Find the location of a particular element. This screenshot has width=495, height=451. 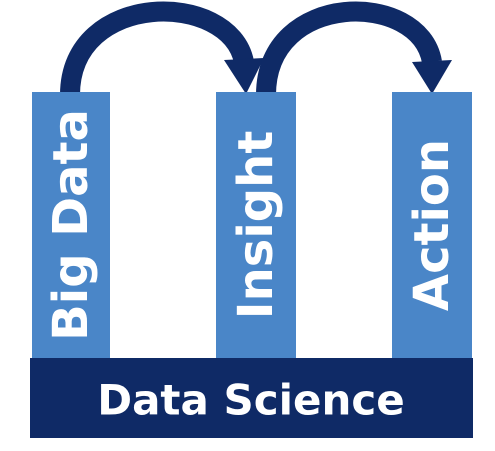

pillar-action: Action is located at coordinates (432, 225).